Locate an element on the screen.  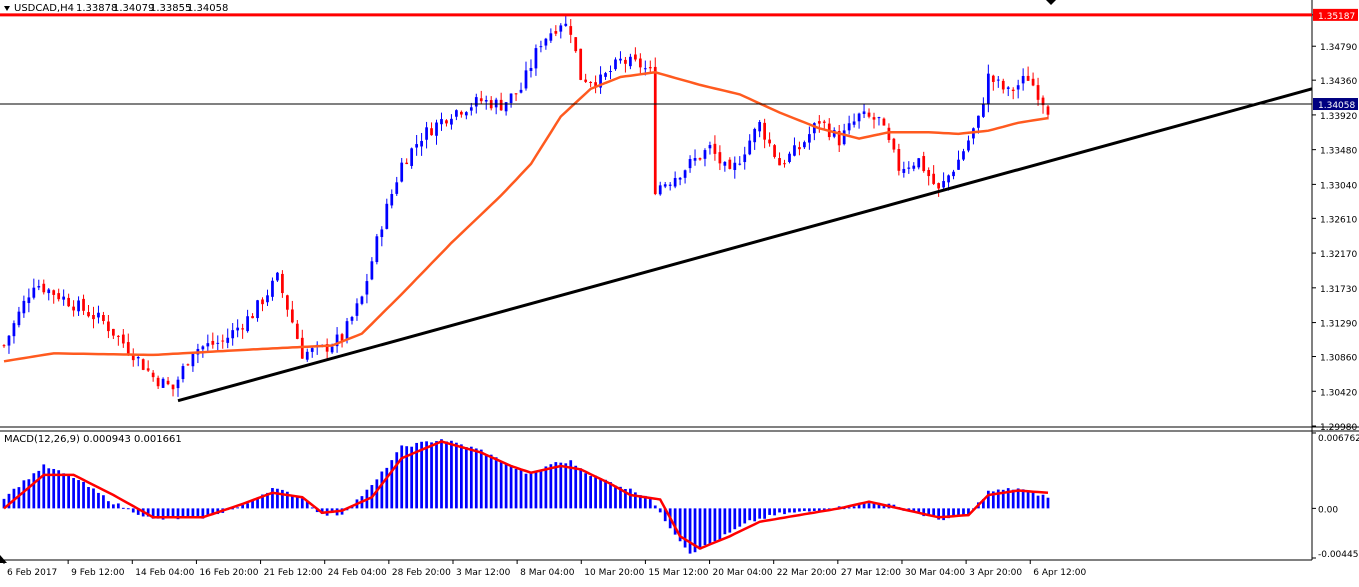
current-price-flag is located at coordinates (1335, 104).